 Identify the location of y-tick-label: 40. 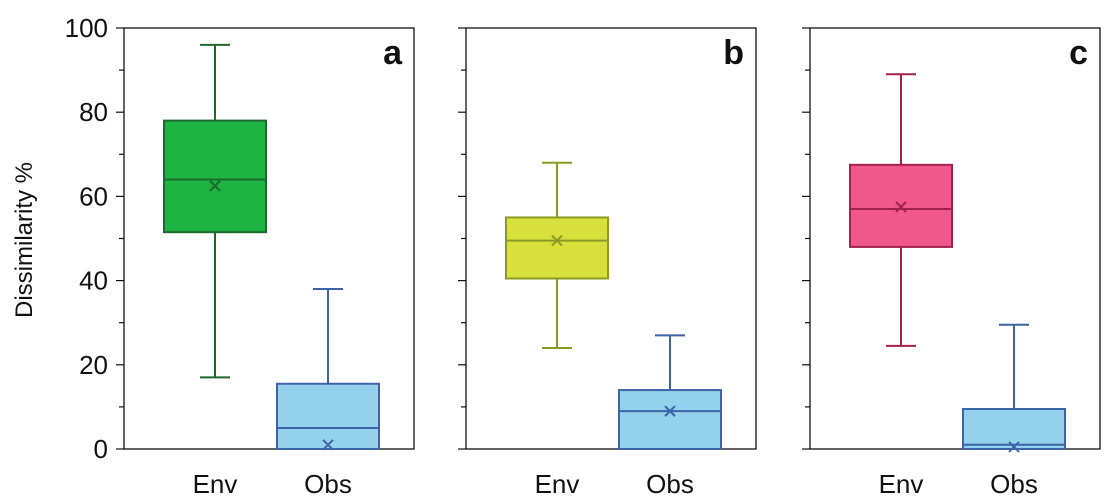
(93, 281).